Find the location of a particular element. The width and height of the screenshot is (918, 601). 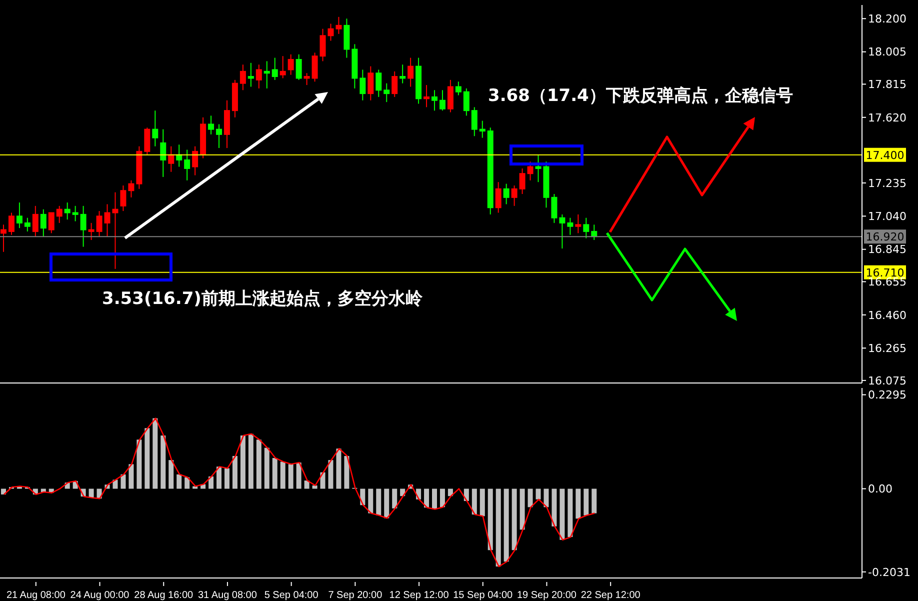

x-tick-label: 12 Sep 12:00 is located at coordinates (419, 595).